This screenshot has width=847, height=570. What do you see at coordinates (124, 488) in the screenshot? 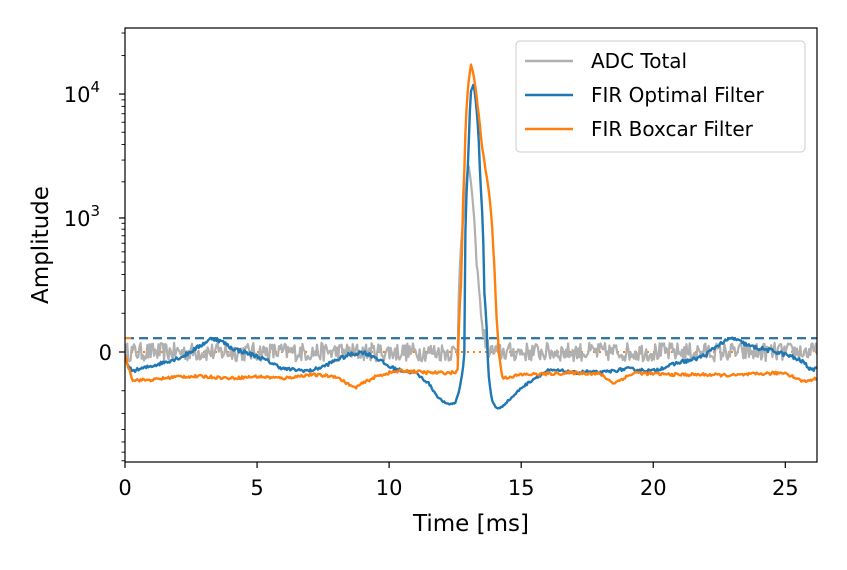
I see `x-tick-label: 0` at bounding box center [124, 488].